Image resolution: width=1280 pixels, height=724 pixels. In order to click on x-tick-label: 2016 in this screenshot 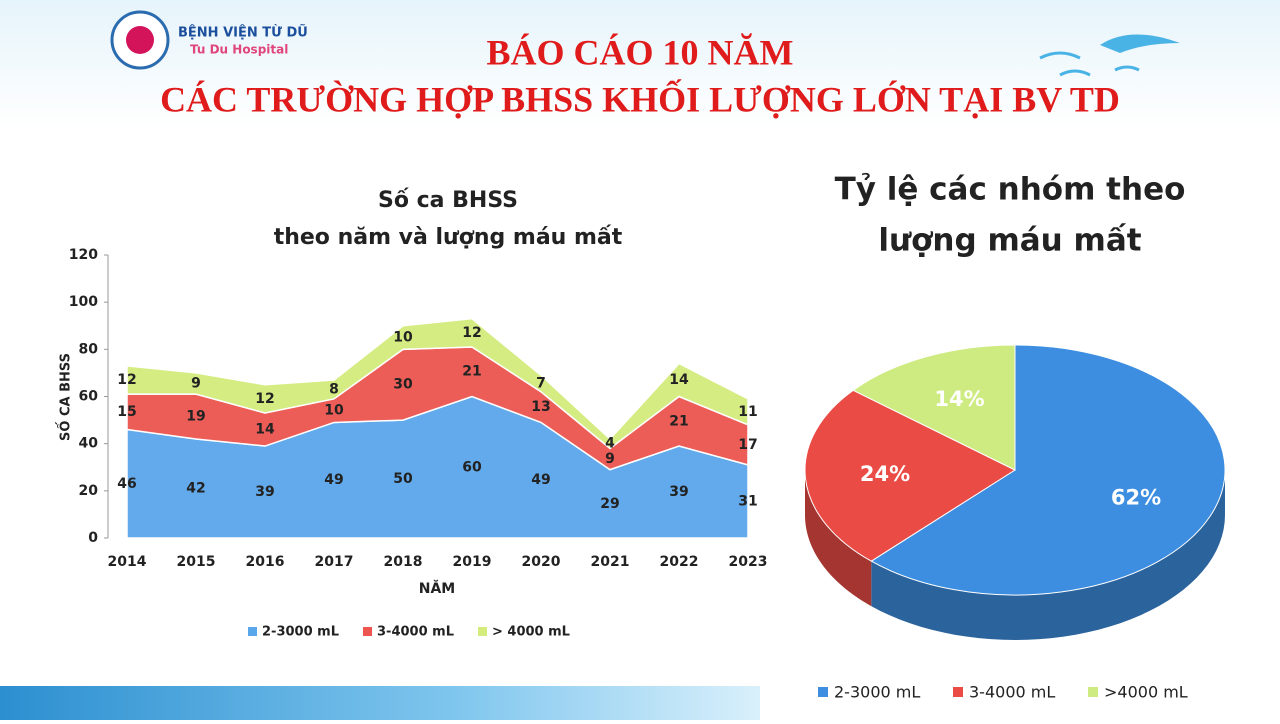, I will do `click(265, 562)`.